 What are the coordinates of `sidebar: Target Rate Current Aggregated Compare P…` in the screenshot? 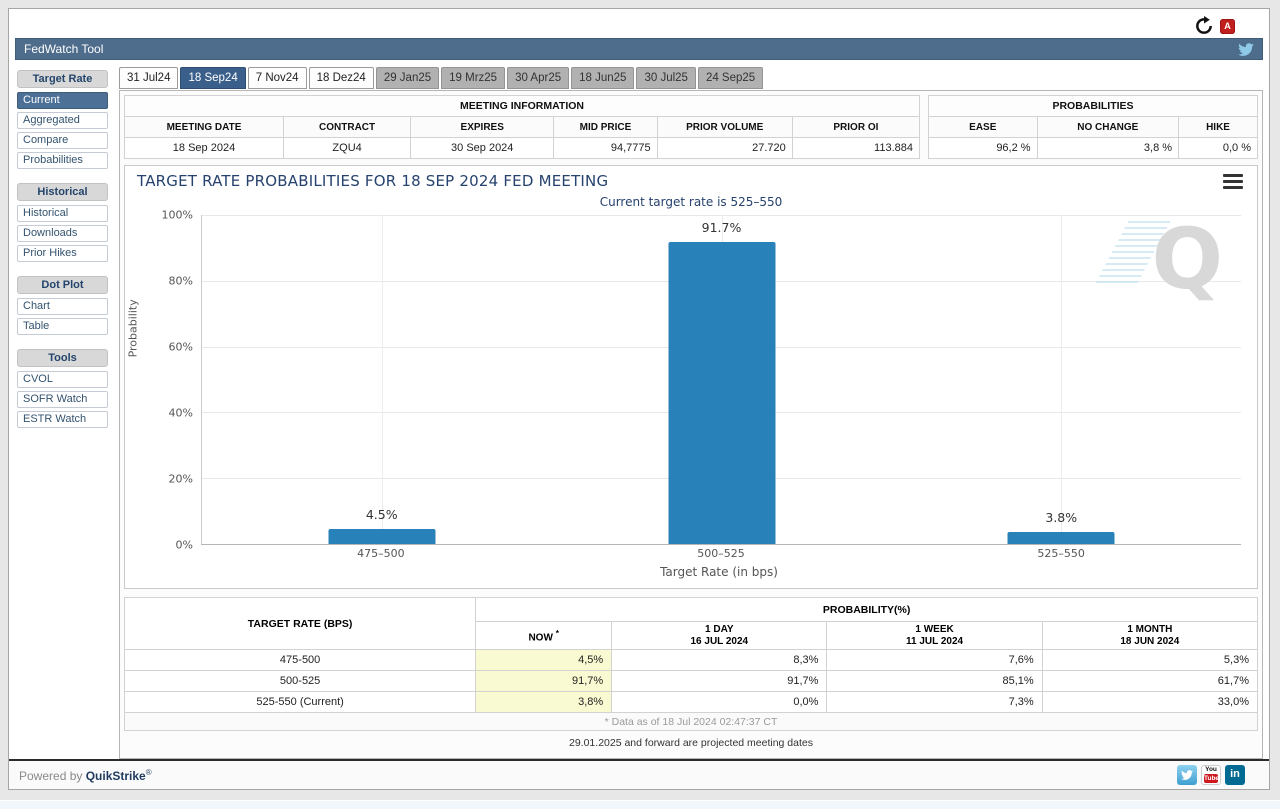 It's located at (62, 412).